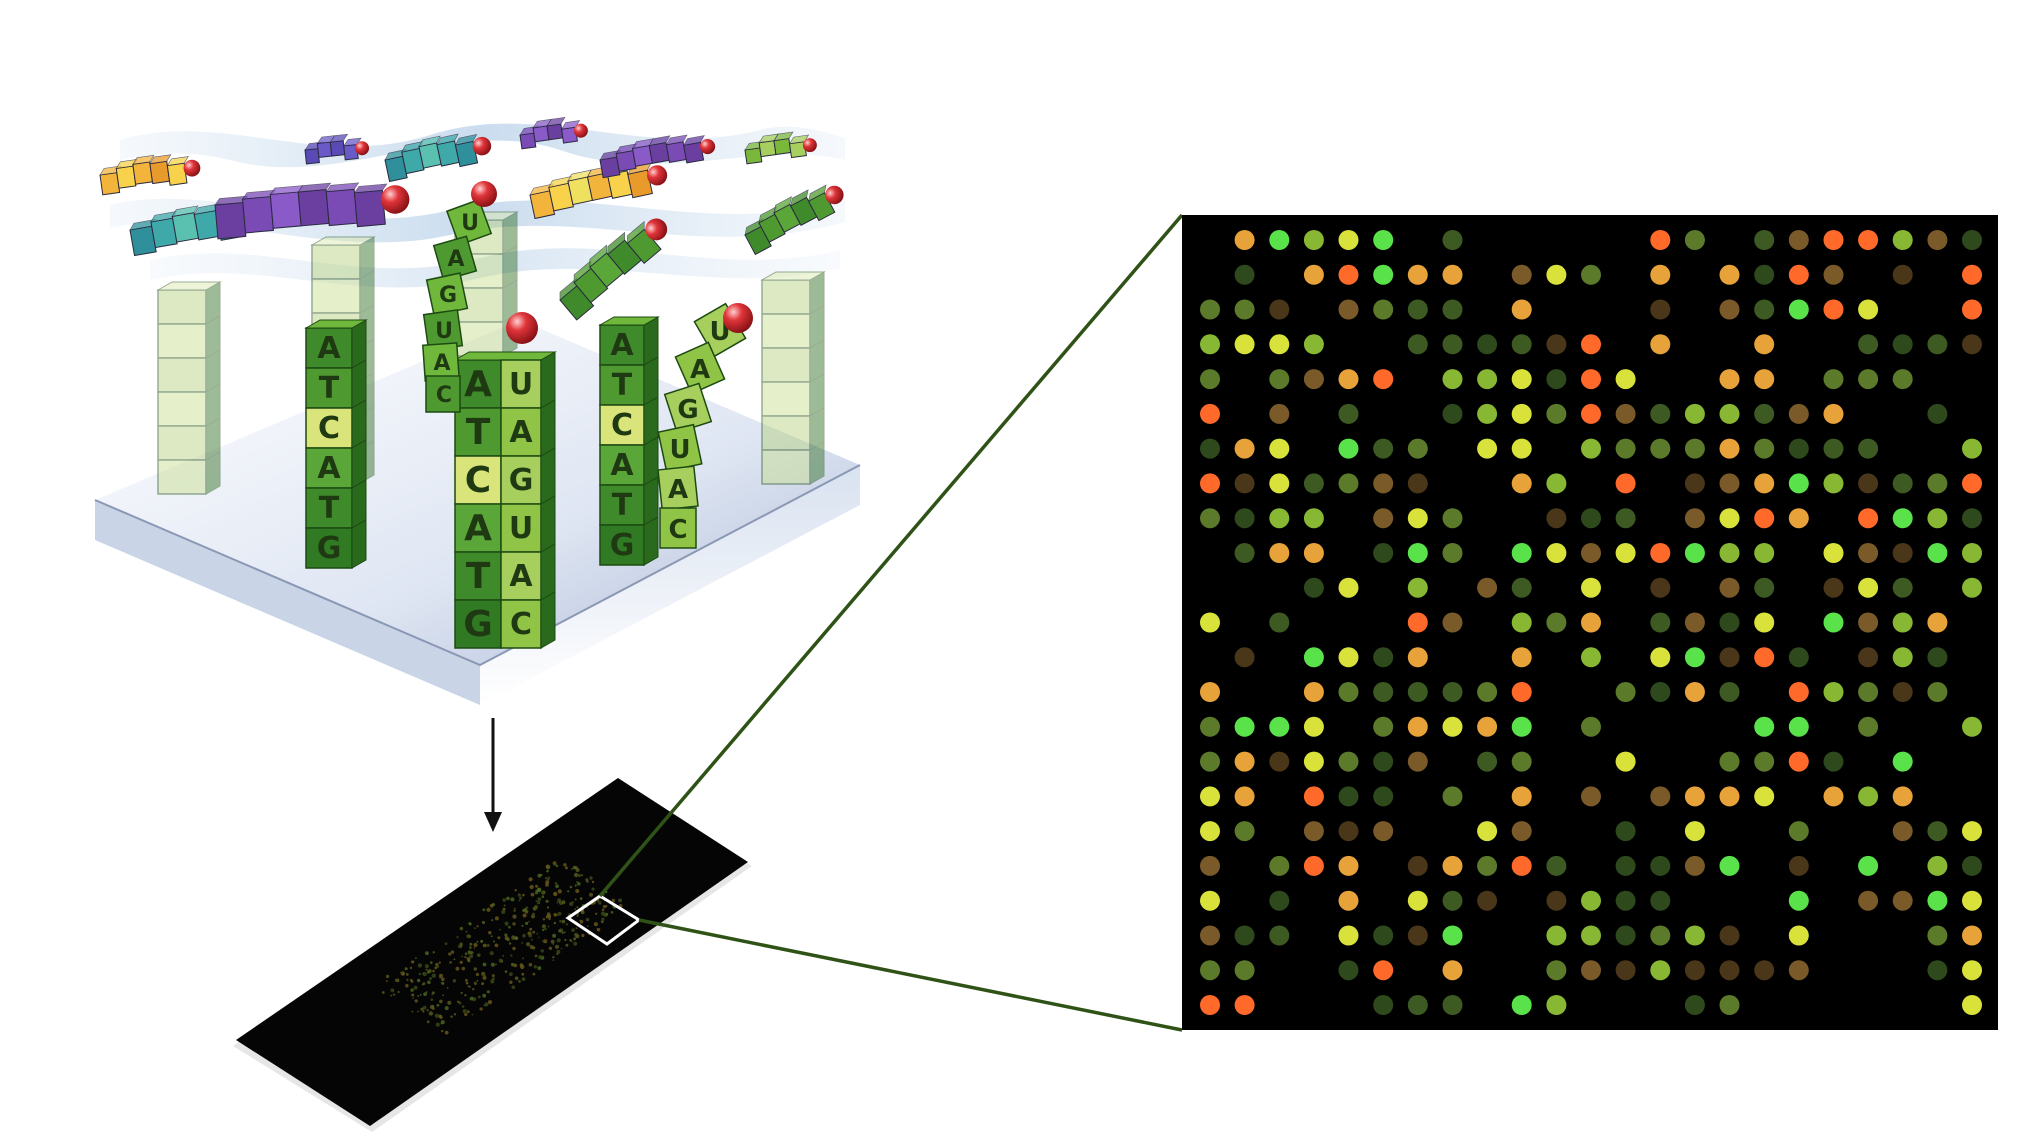 Image resolution: width=2032 pixels, height=1140 pixels. I want to click on target-base-letter: G, so click(448, 295).